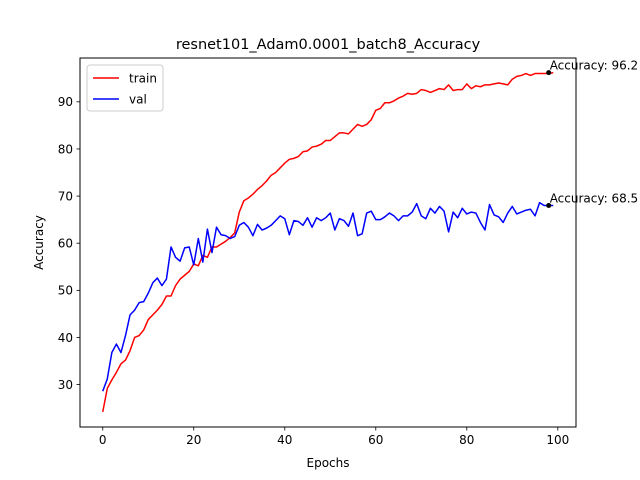 The image size is (640, 480). Describe the element at coordinates (594, 66) in the screenshot. I see `train-annotation: Accuracy: 96.2` at that location.